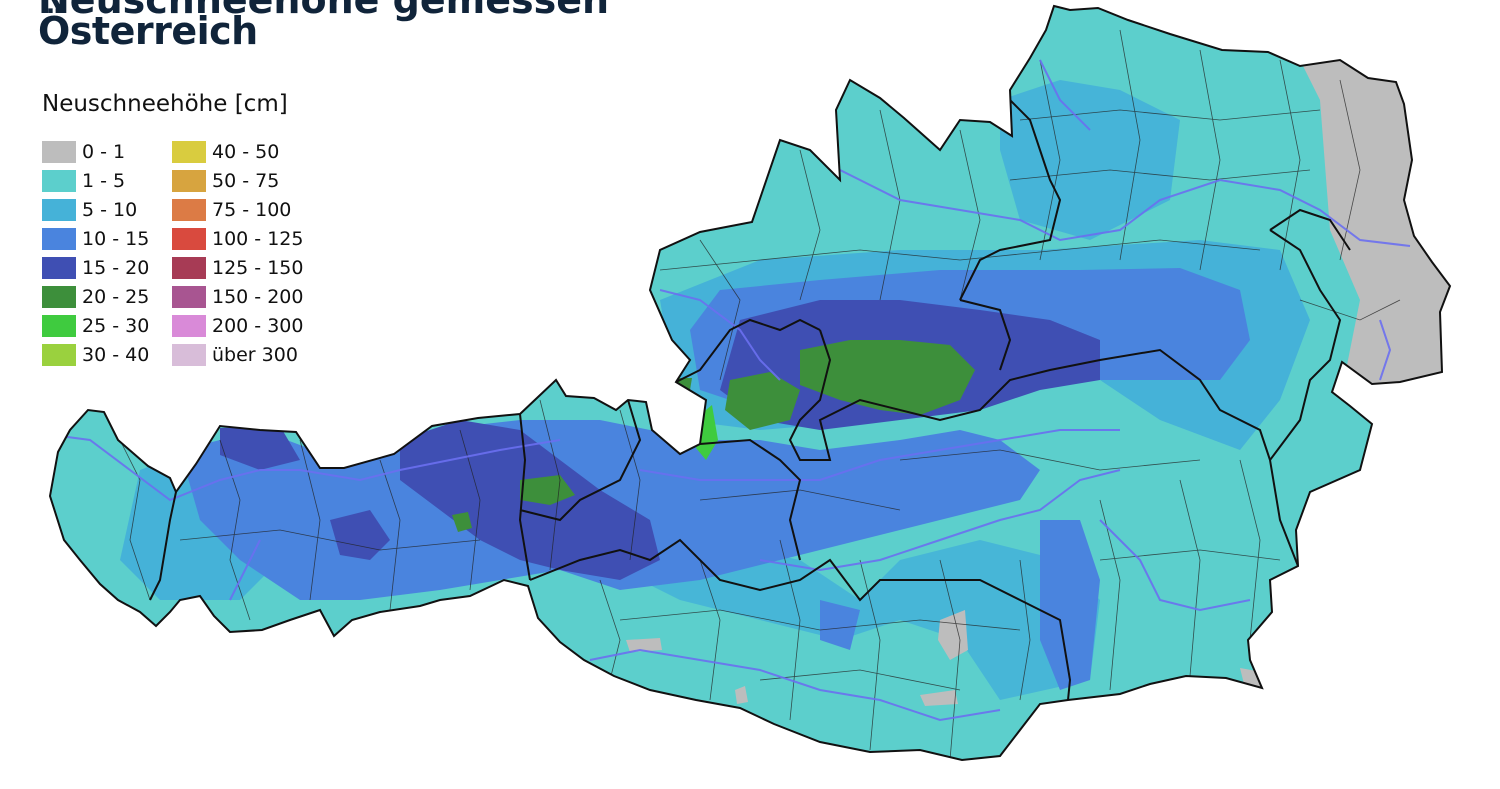 This screenshot has height=789, width=1500. Describe the element at coordinates (258, 297) in the screenshot. I see `legend-label: 150 - 200` at that location.